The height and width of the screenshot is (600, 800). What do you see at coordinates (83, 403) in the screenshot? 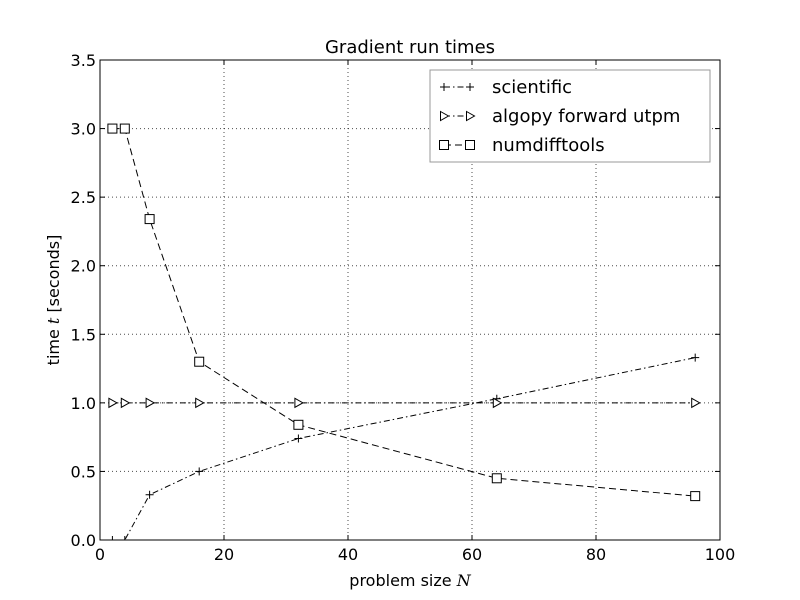
I see `y-tick-label: 1.0` at bounding box center [83, 403].